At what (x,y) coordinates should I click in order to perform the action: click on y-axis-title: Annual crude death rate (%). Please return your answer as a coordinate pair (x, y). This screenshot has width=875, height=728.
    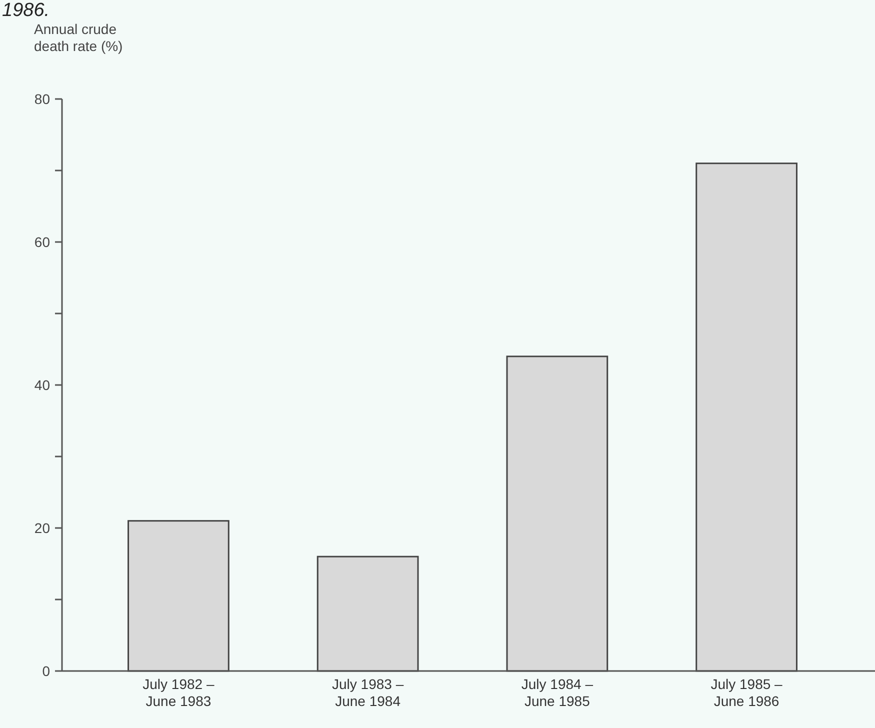
    Looking at the image, I should click on (78, 37).